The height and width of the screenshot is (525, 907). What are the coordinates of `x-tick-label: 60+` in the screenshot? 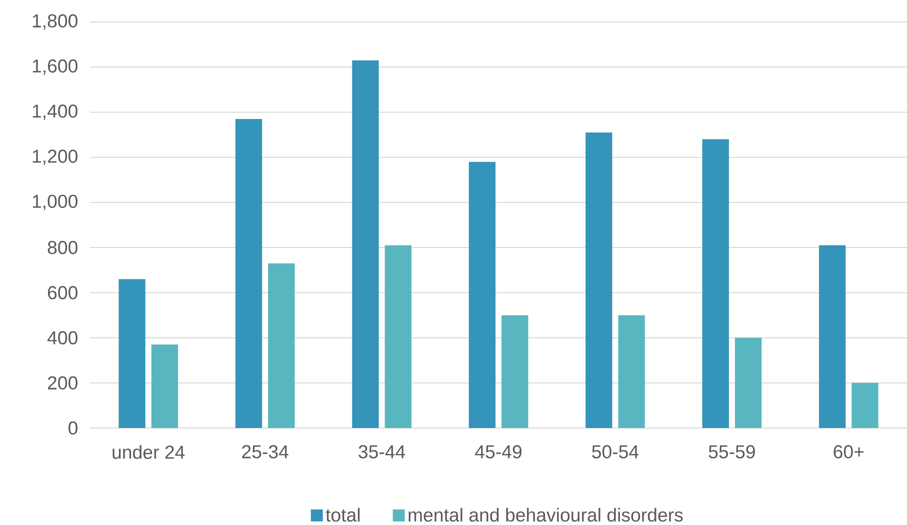 It's located at (849, 451).